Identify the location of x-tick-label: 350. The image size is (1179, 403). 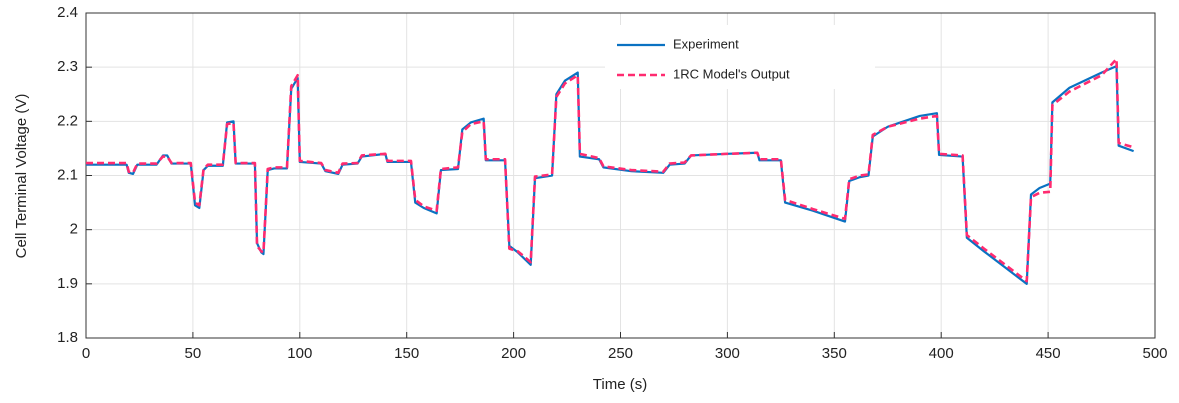
(834, 353).